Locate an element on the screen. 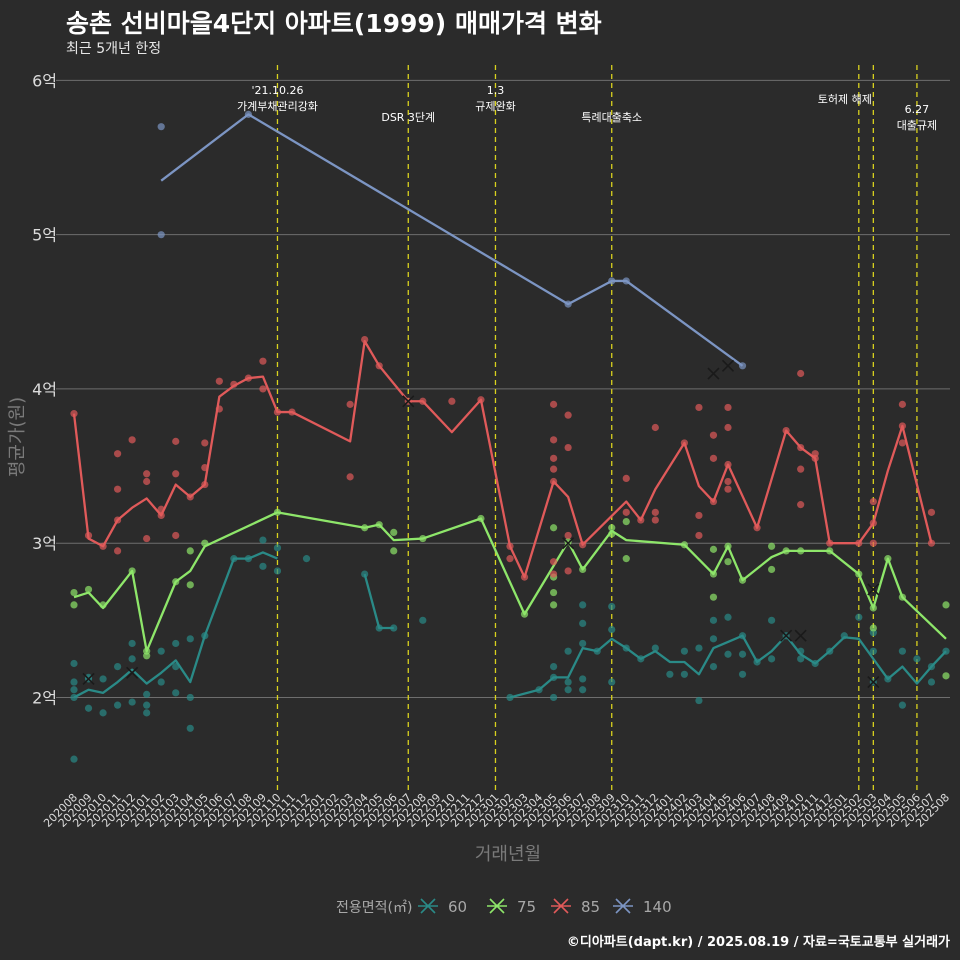 Image resolution: width=960 pixels, height=960 pixels. y-tick-label: 6억 is located at coordinates (44, 80).